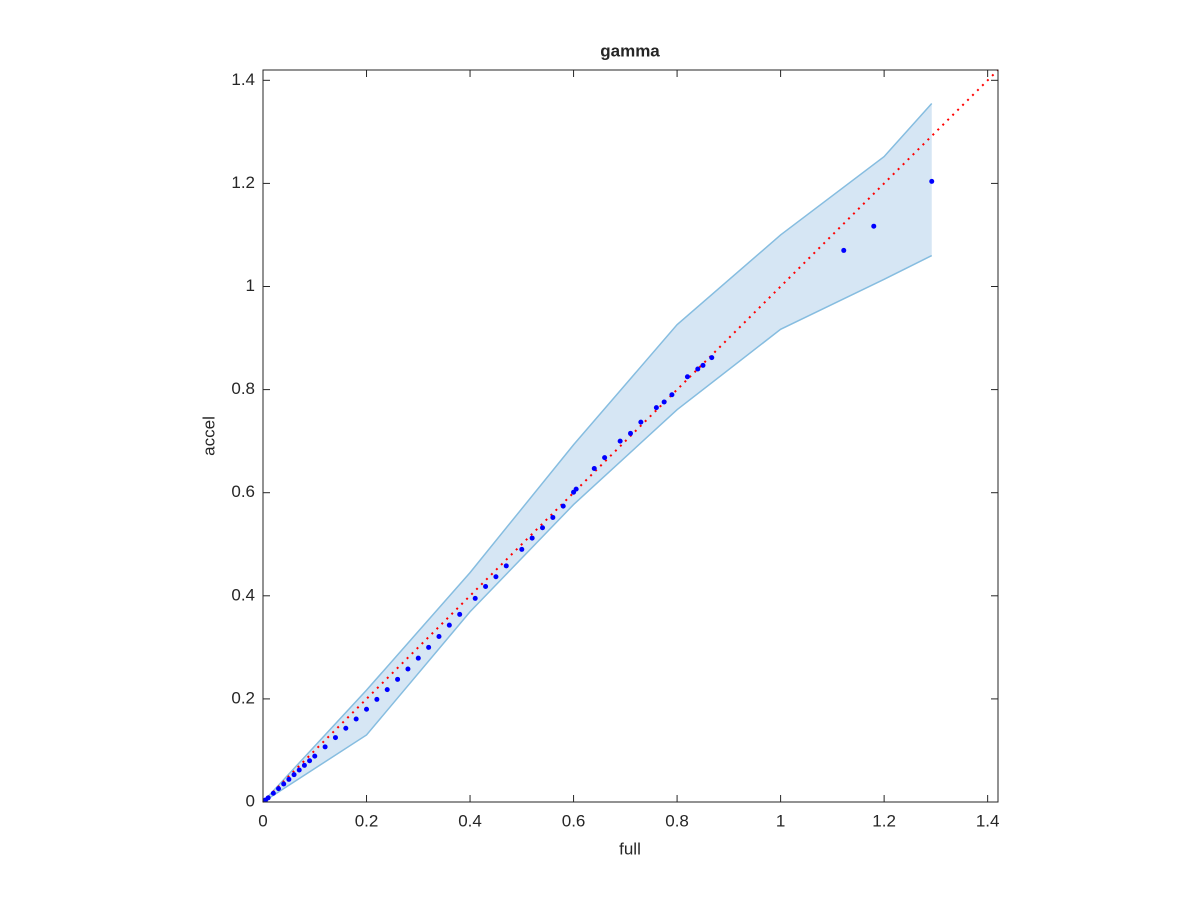 This screenshot has width=1200, height=900. Describe the element at coordinates (780, 820) in the screenshot. I see `x-tick-label: 1` at that location.